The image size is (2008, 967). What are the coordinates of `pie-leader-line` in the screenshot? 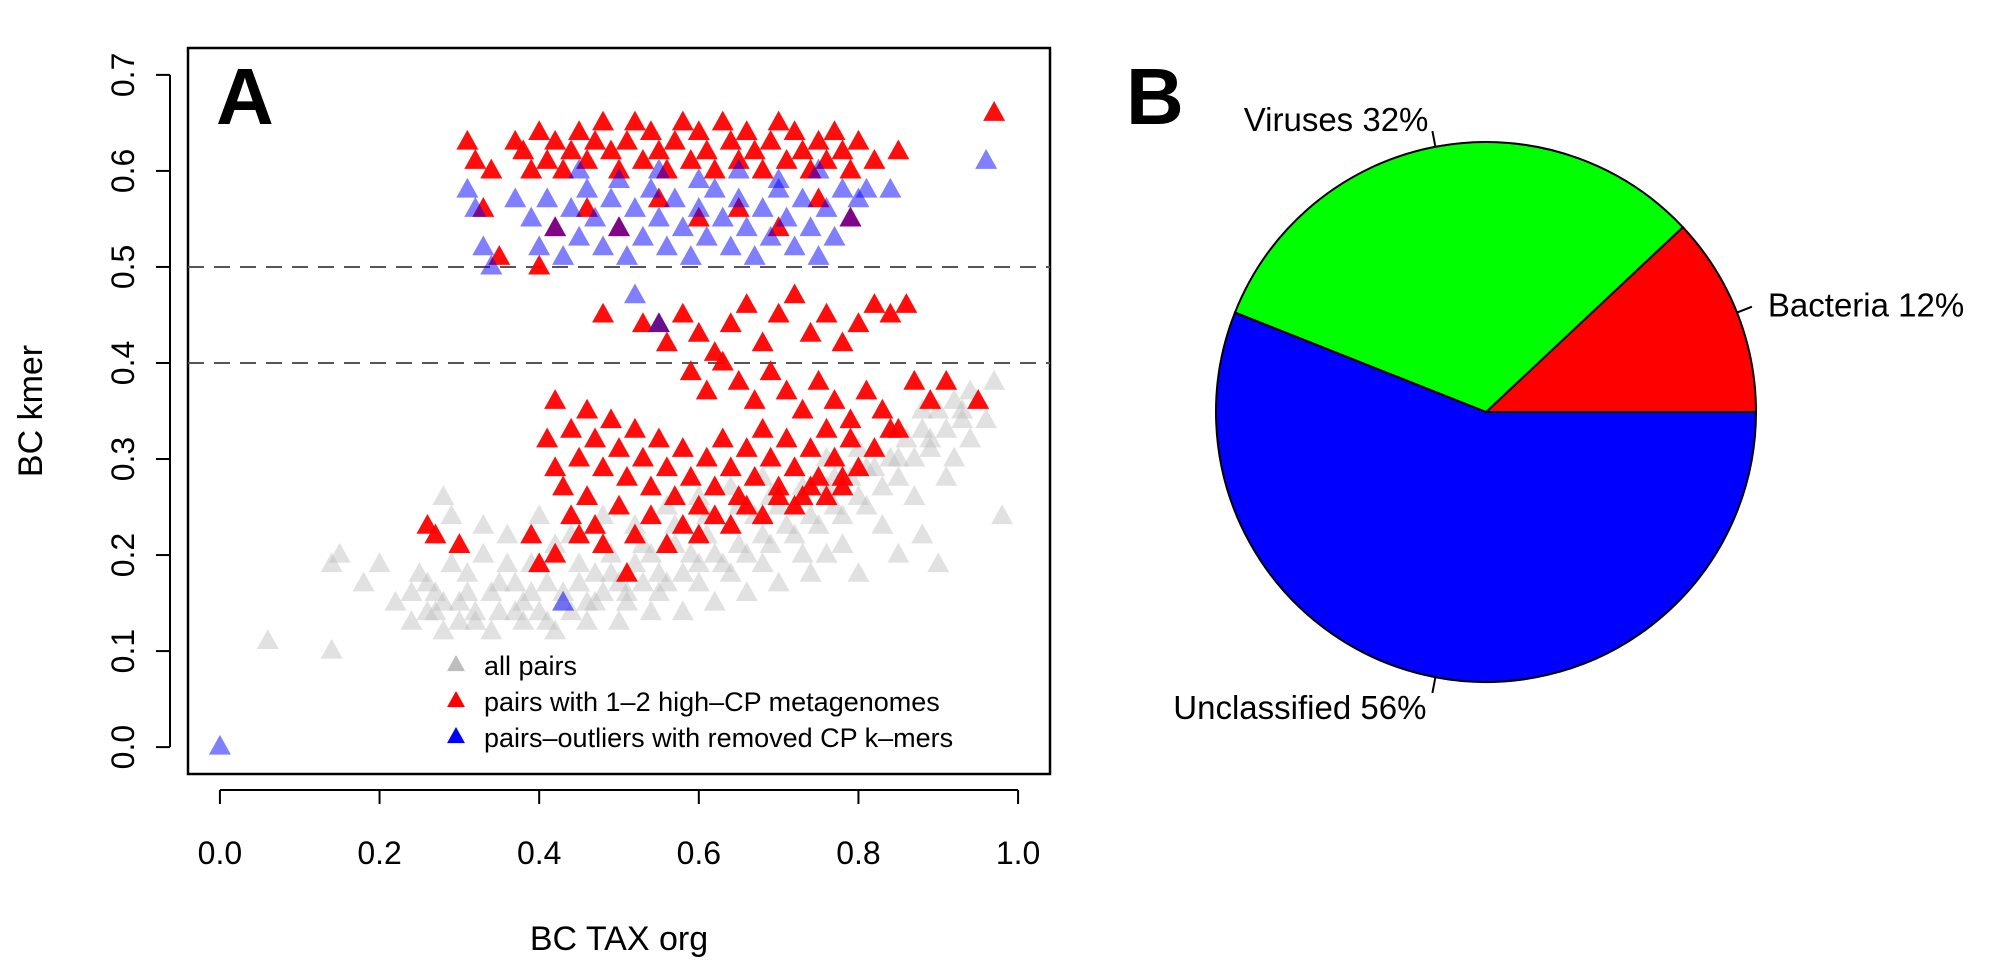 It's located at (1744, 309).